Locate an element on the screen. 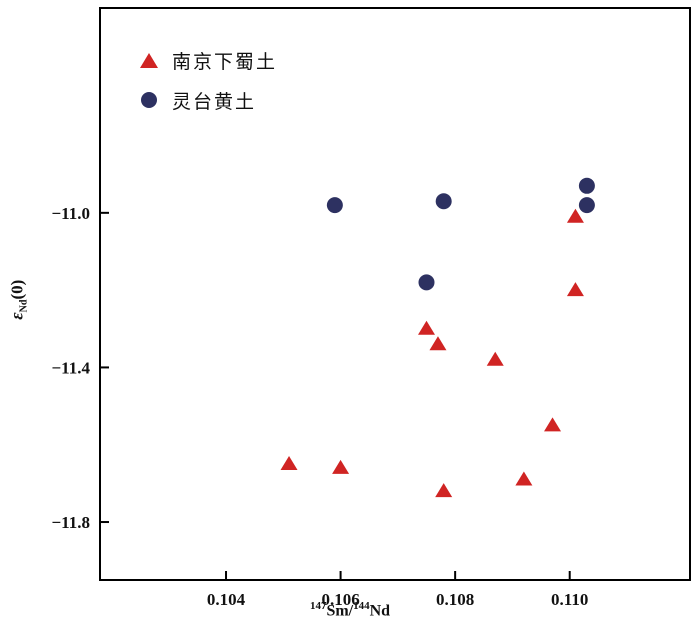 This screenshot has height=643, width=700. x-tick-label: 0.108 is located at coordinates (455, 599).